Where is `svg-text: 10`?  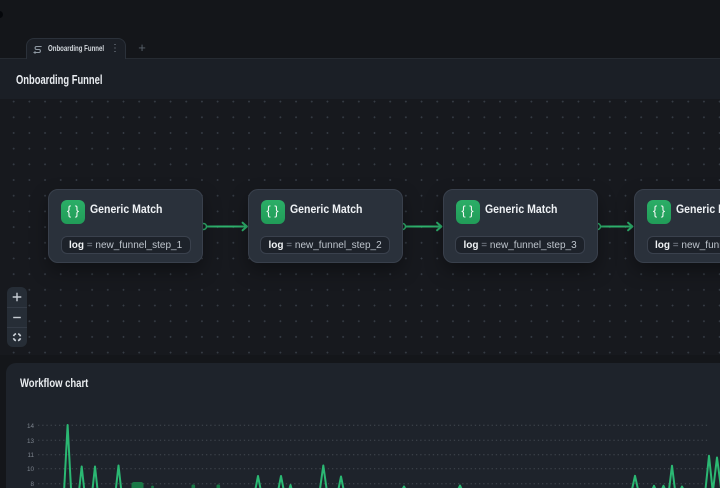
svg-text: 10 is located at coordinates (31, 469).